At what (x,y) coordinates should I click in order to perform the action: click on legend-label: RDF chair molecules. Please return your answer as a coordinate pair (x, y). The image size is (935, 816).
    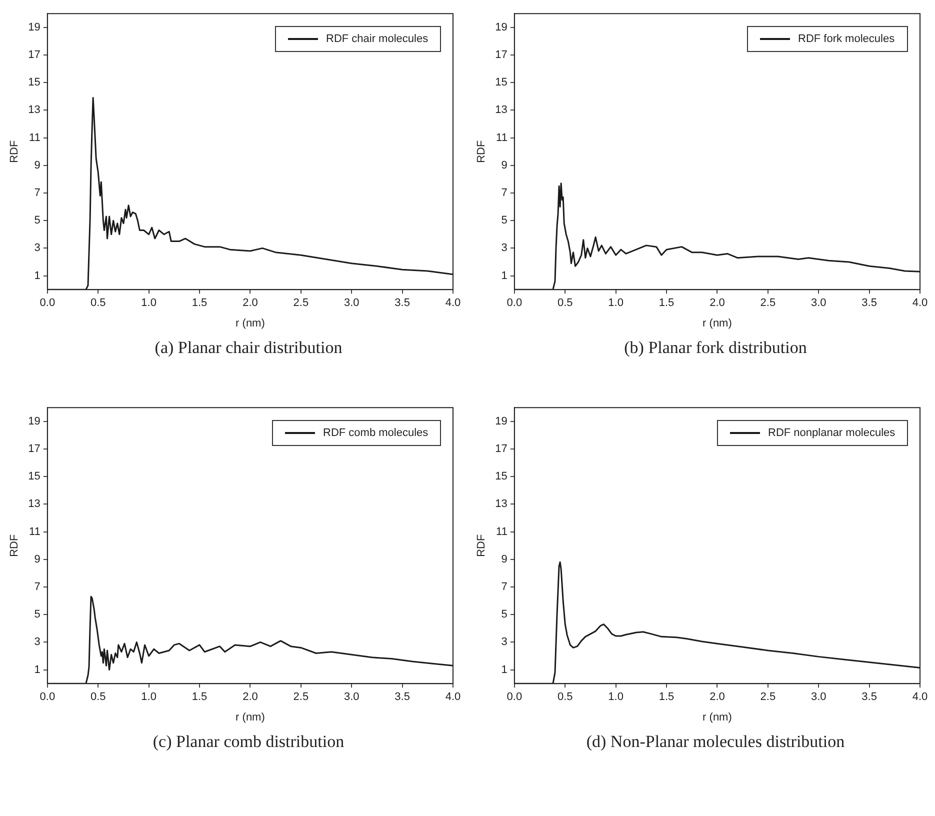
    Looking at the image, I should click on (377, 38).